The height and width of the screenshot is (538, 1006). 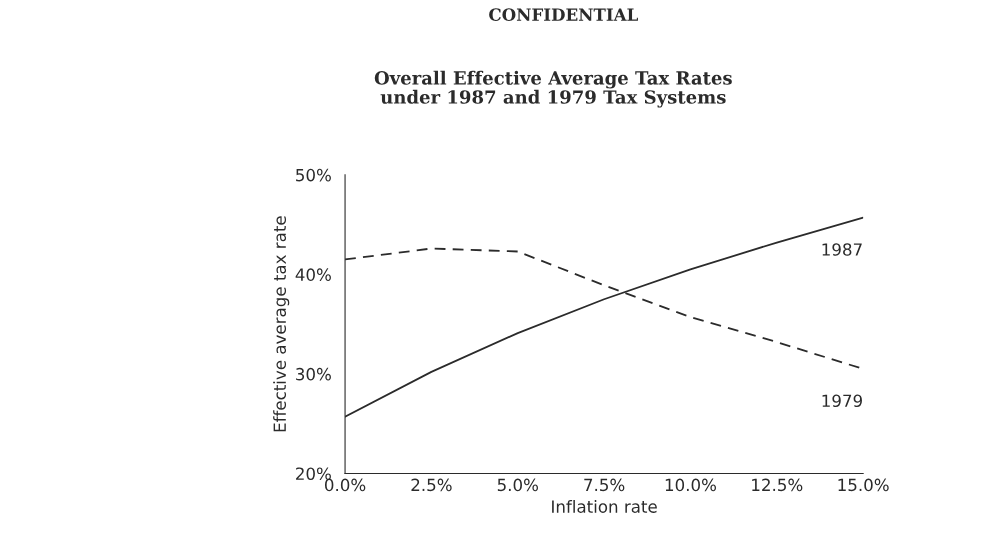 I want to click on chart-title: Overall Effective Average Tax Rates under 1987 and 1979 Tax Systems, so click(x=553, y=89).